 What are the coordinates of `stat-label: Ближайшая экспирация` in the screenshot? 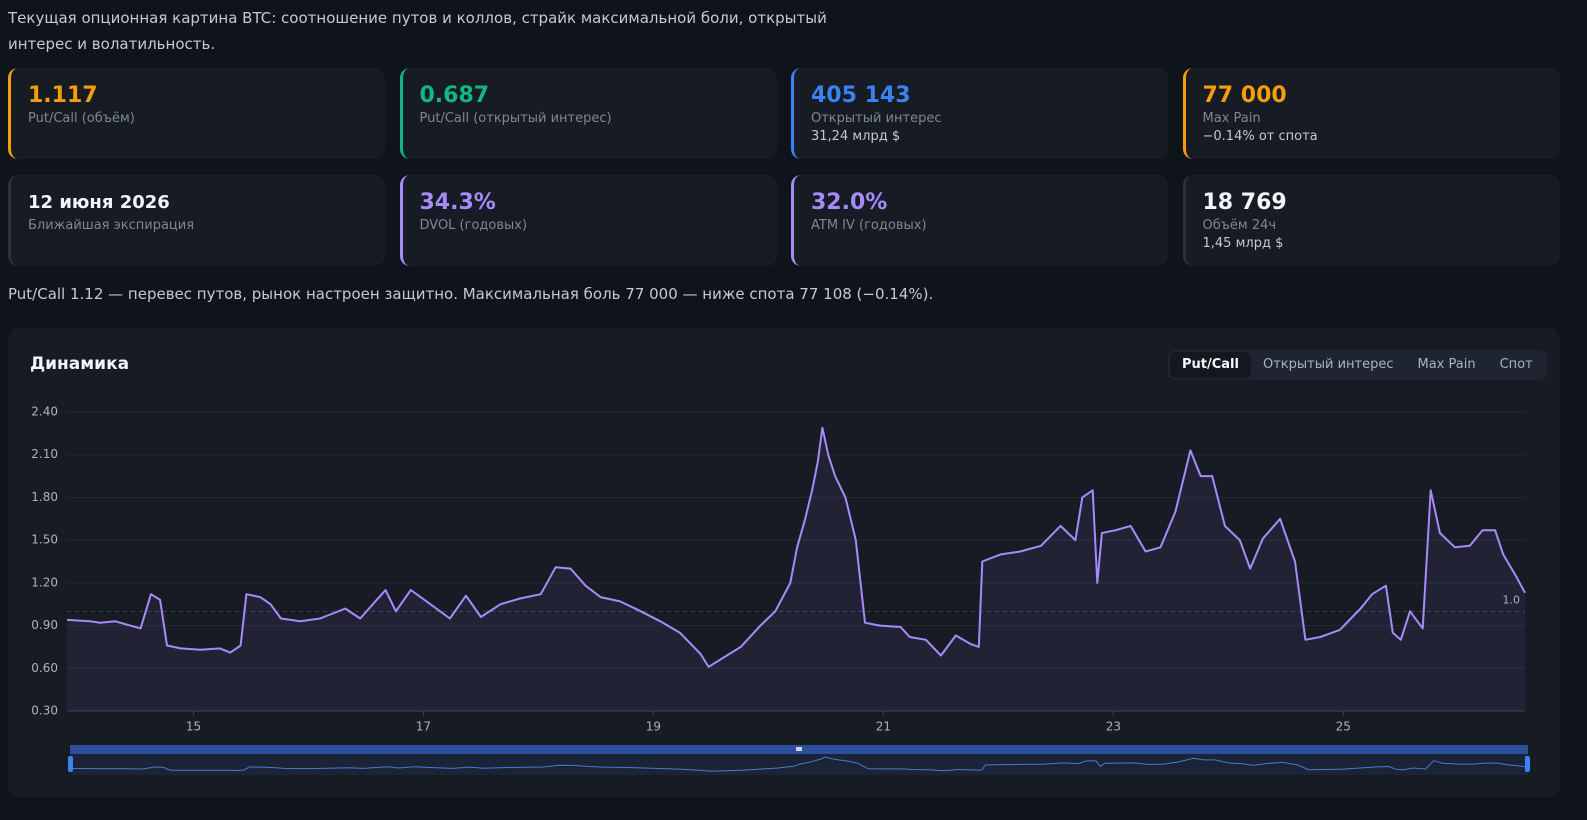 It's located at (111, 225).